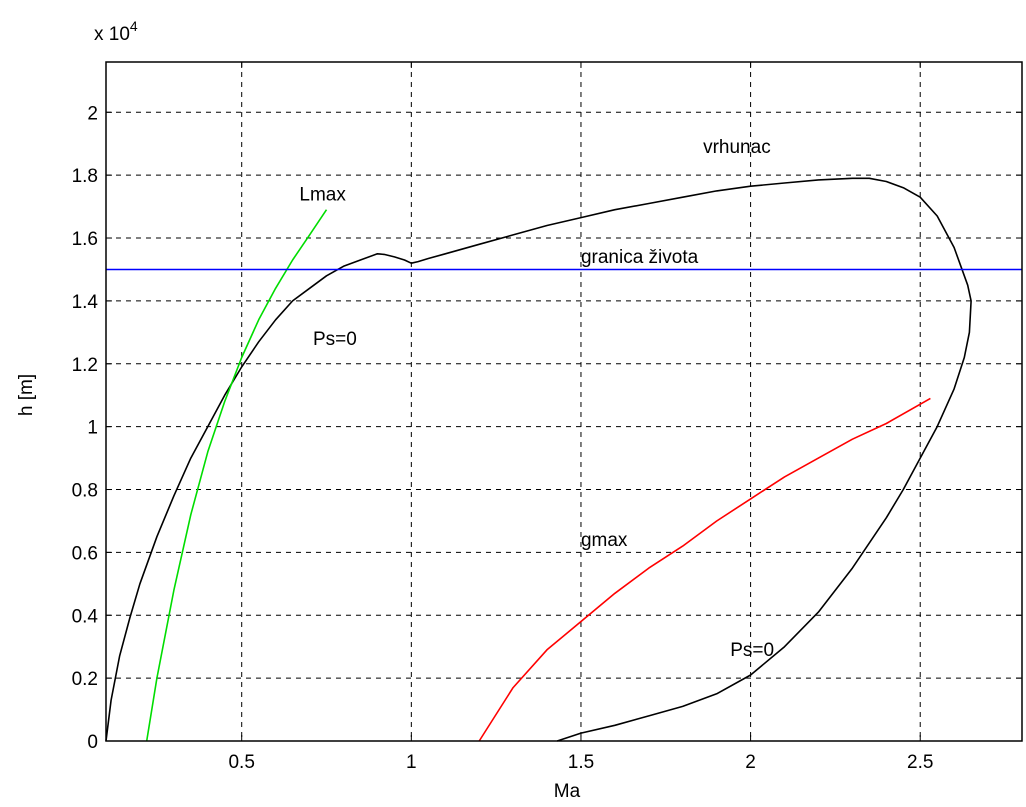  I want to click on x-tick-label: 2, so click(750, 762).